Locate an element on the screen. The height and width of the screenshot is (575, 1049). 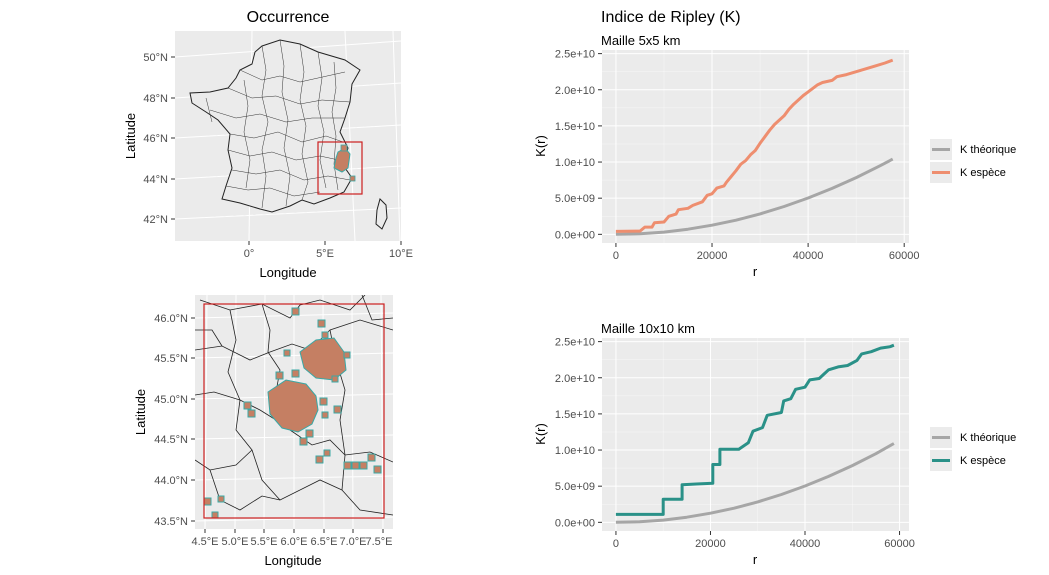
y-tick-label: 46°N is located at coordinates (155, 139).